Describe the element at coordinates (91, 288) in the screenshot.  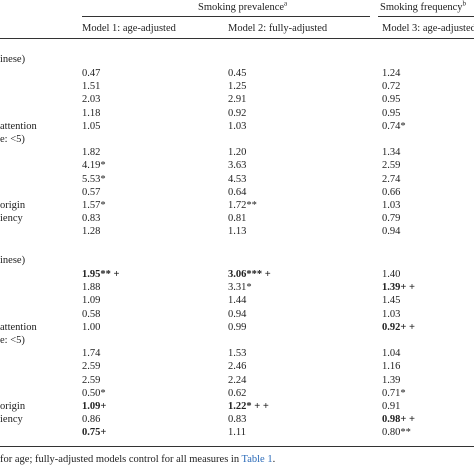
I see `model1-value: 1.88` at that location.